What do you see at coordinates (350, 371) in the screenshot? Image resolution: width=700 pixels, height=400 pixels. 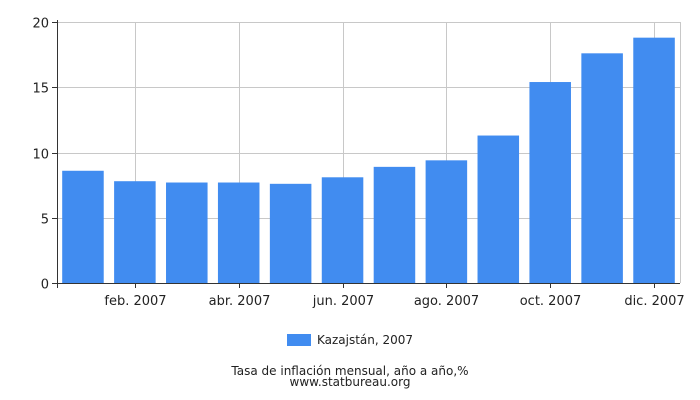 I see `chart-title: Tasa de inflación mensual, año a año,%` at bounding box center [350, 371].